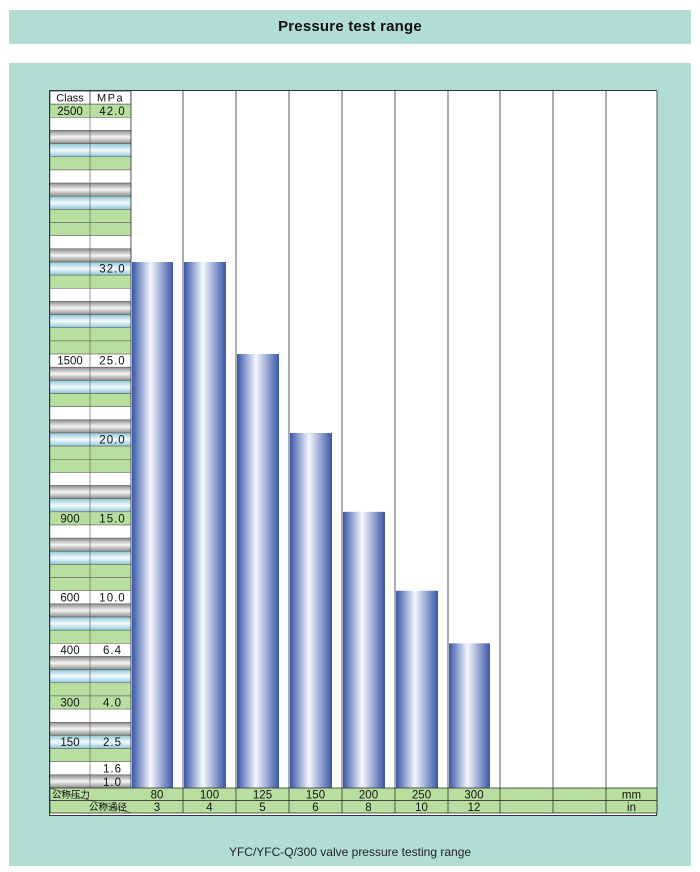  I want to click on nominal-diameter-label: 公称通径, so click(108, 808).